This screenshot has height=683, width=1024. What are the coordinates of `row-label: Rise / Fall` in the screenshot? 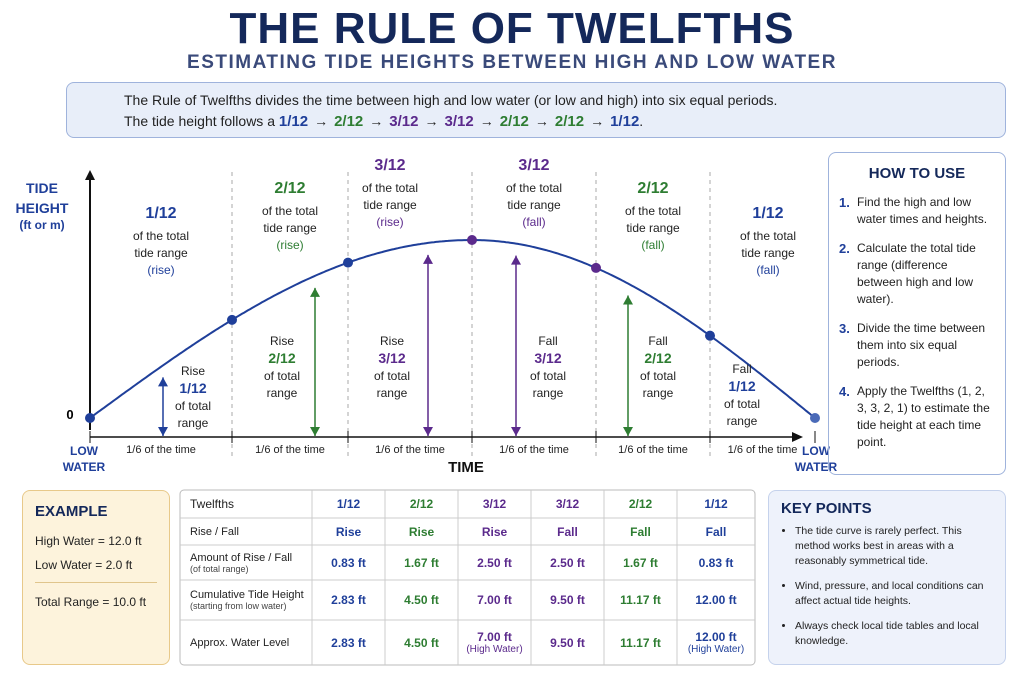 It's located at (214, 531).